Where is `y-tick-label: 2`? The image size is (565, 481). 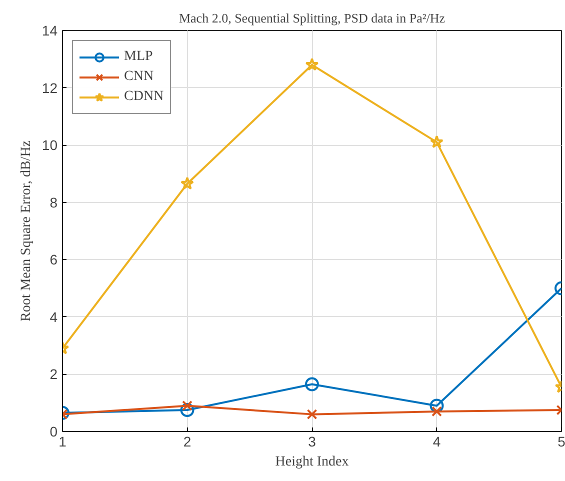 y-tick-label: 2 is located at coordinates (54, 374).